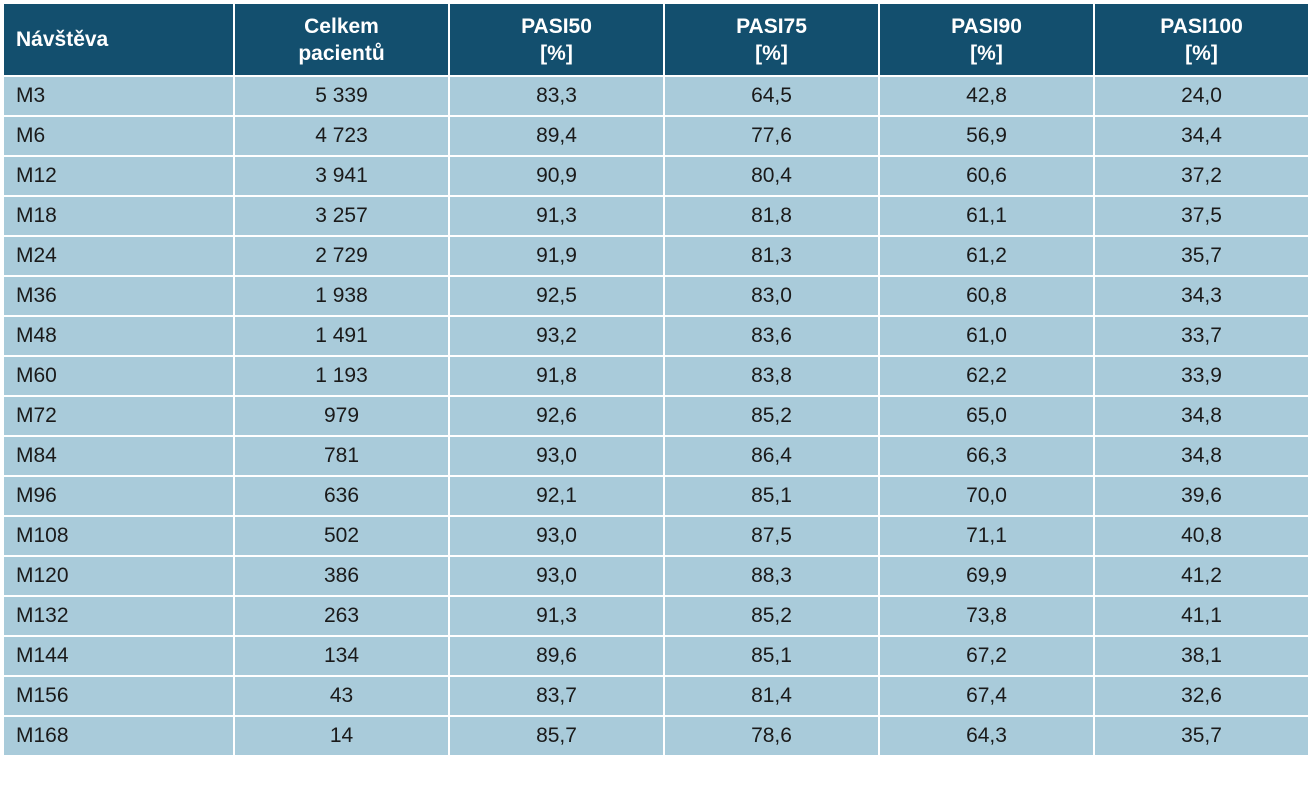 This screenshot has height=800, width=1313. What do you see at coordinates (118, 696) in the screenshot?
I see `visit-cell: M156` at bounding box center [118, 696].